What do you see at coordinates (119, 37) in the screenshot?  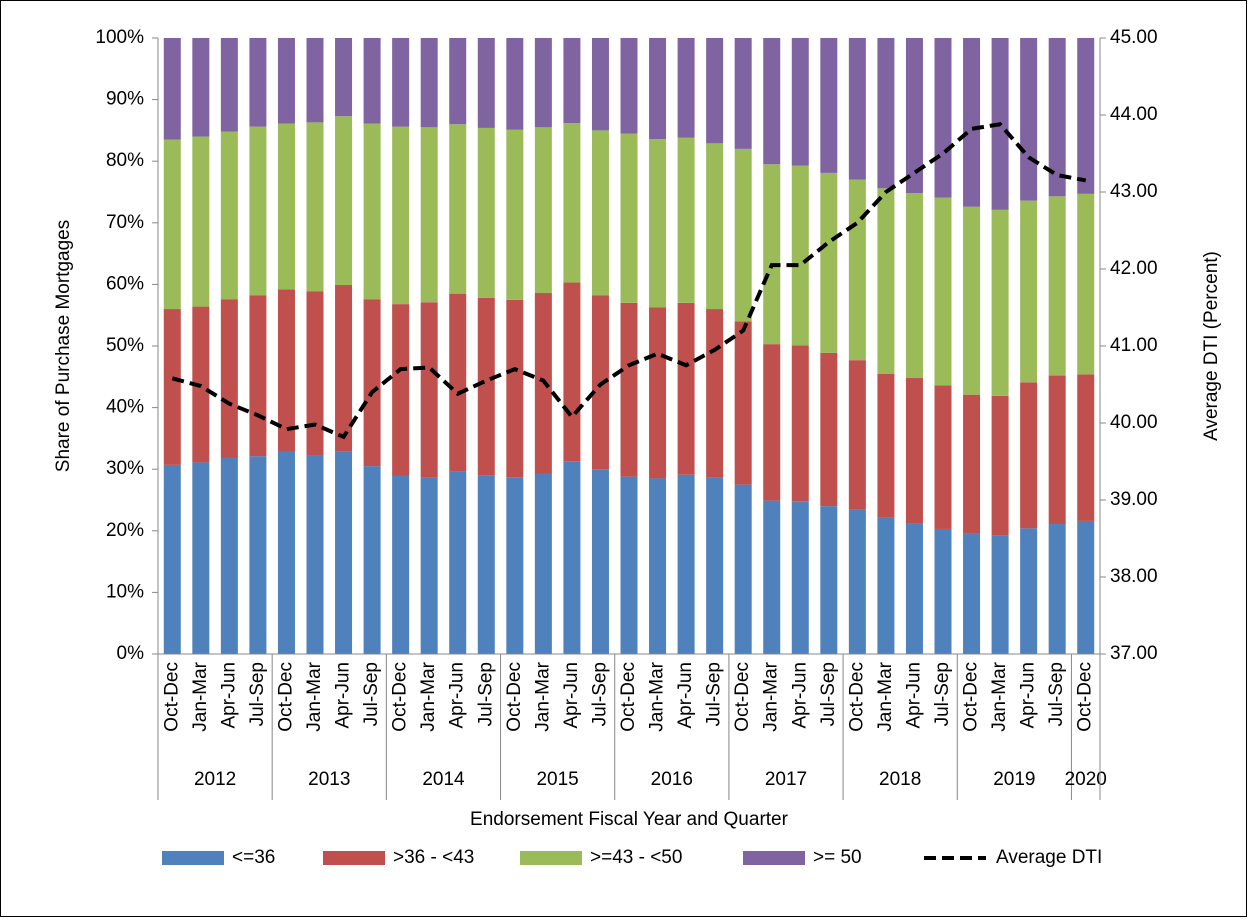 I see `y-tick-label: 100%` at bounding box center [119, 37].